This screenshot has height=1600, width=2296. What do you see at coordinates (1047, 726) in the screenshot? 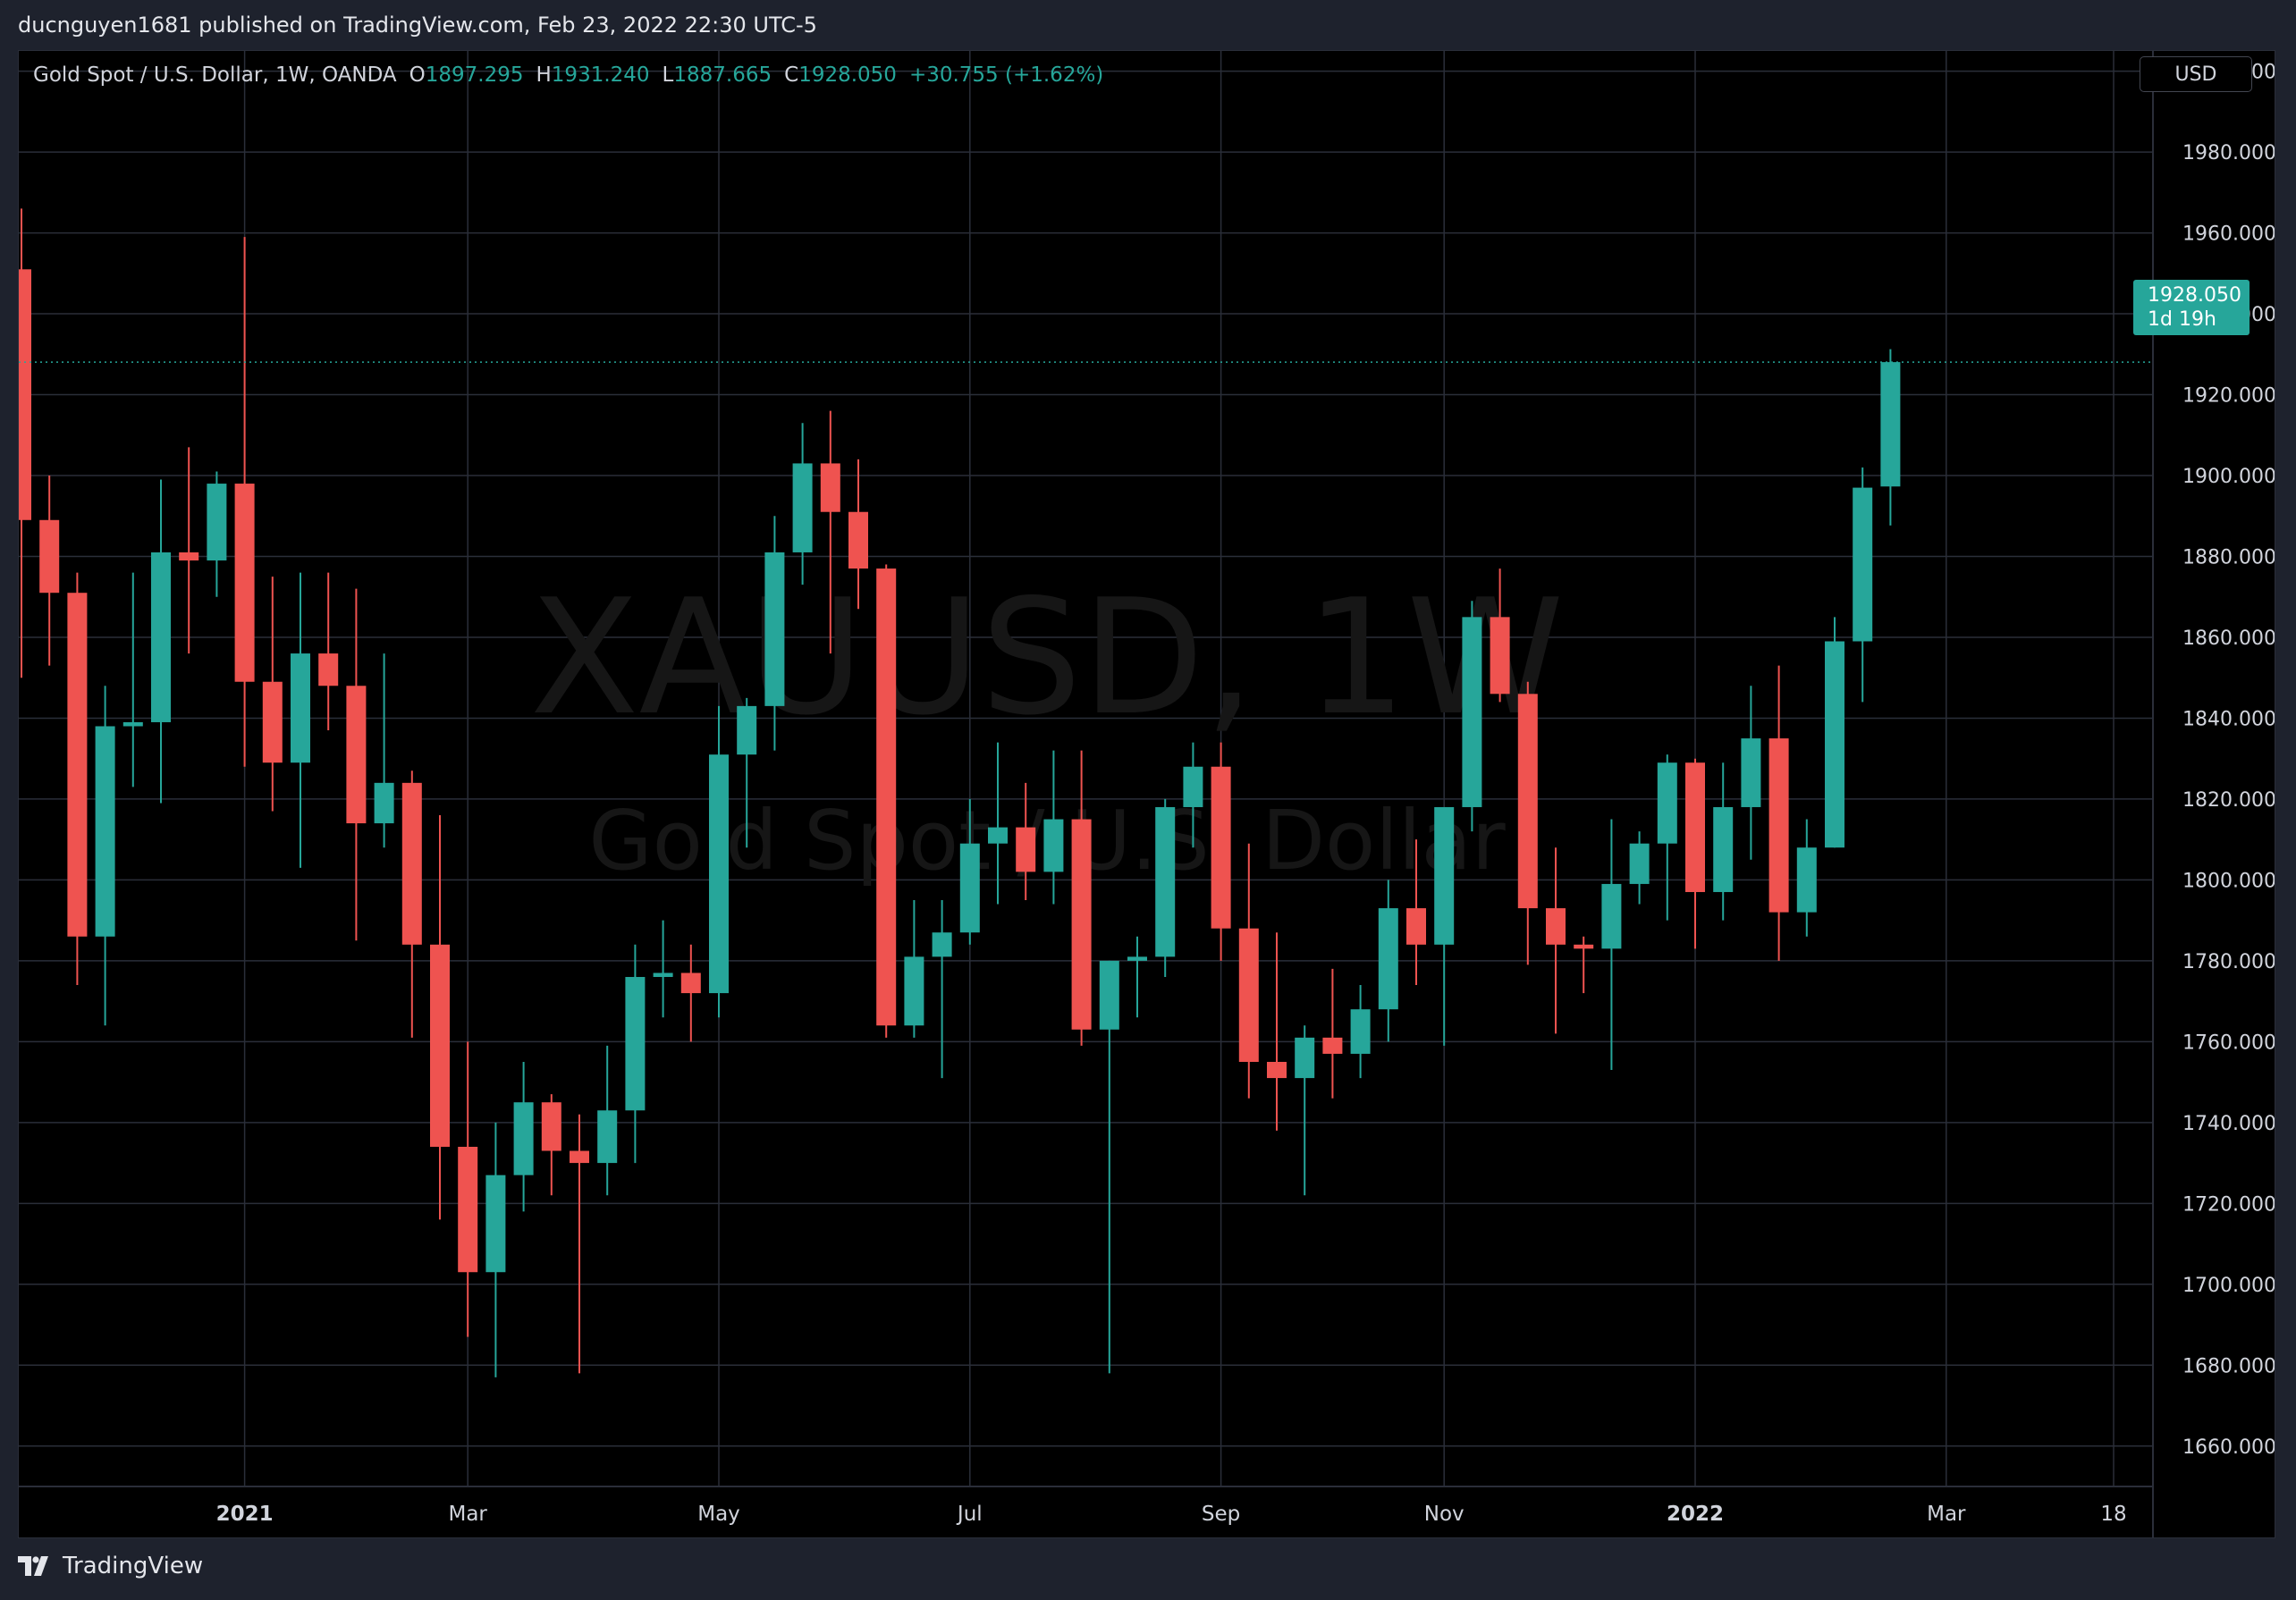
I see `watermark: XAUUSD, 1W Gold Spot / U.S. Dollar` at bounding box center [1047, 726].